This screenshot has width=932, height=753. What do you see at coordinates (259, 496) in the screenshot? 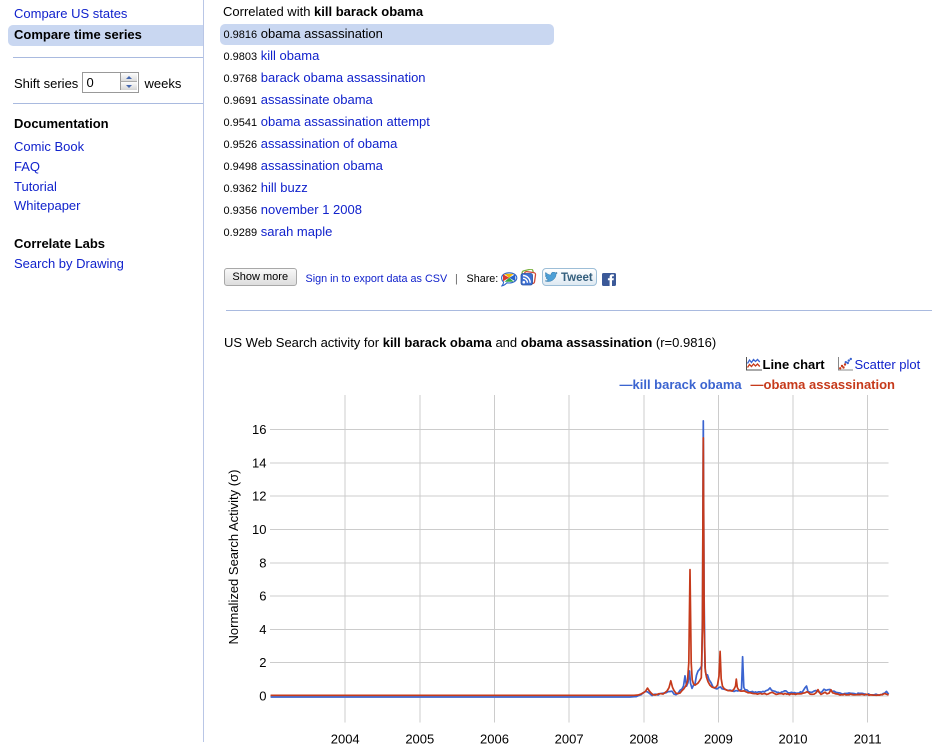
I see `svg-text: 12` at bounding box center [259, 496].